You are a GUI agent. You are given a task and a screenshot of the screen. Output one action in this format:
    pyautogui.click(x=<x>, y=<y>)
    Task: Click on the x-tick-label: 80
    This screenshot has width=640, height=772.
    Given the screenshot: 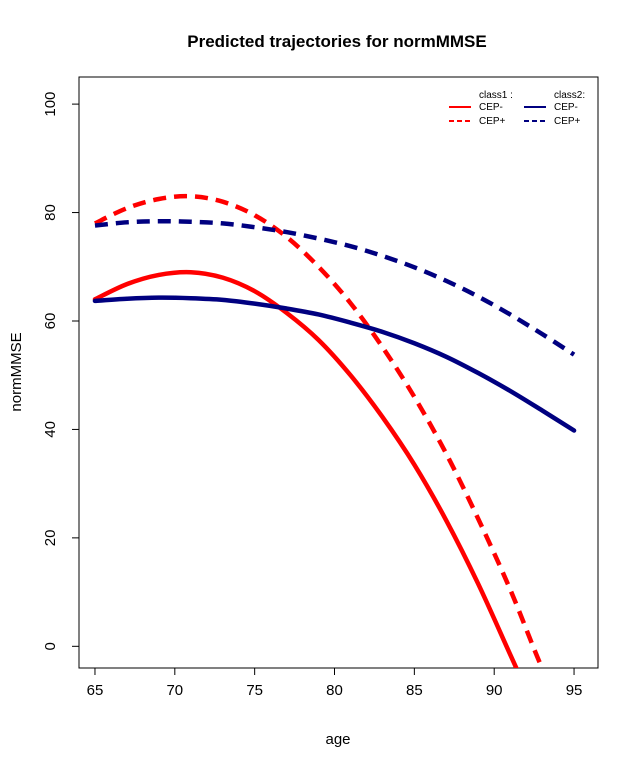 What is the action you would take?
    pyautogui.click(x=334, y=690)
    